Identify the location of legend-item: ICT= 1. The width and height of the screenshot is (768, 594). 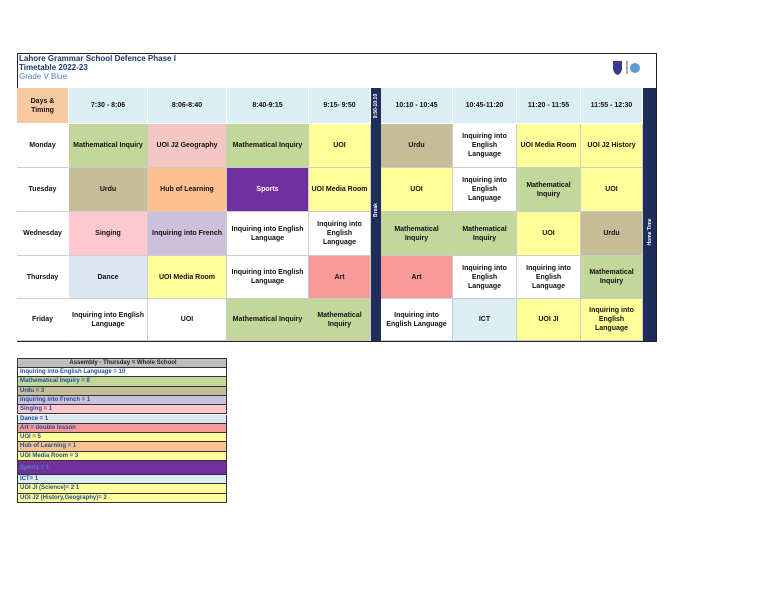
(122, 480).